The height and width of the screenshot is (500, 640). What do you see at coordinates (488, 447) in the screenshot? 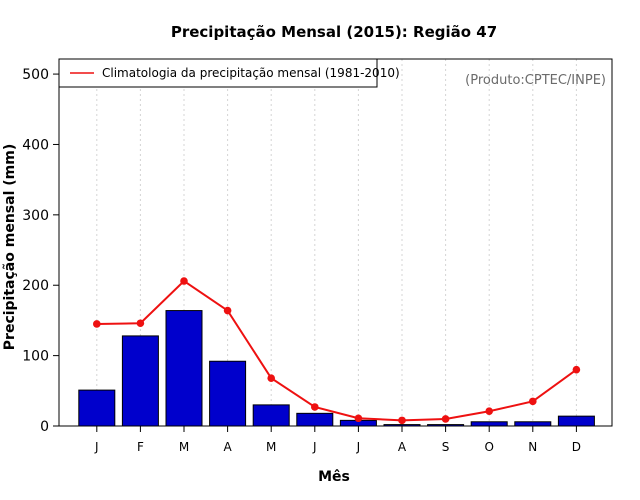
I see `x-tick-label: O` at bounding box center [488, 447].